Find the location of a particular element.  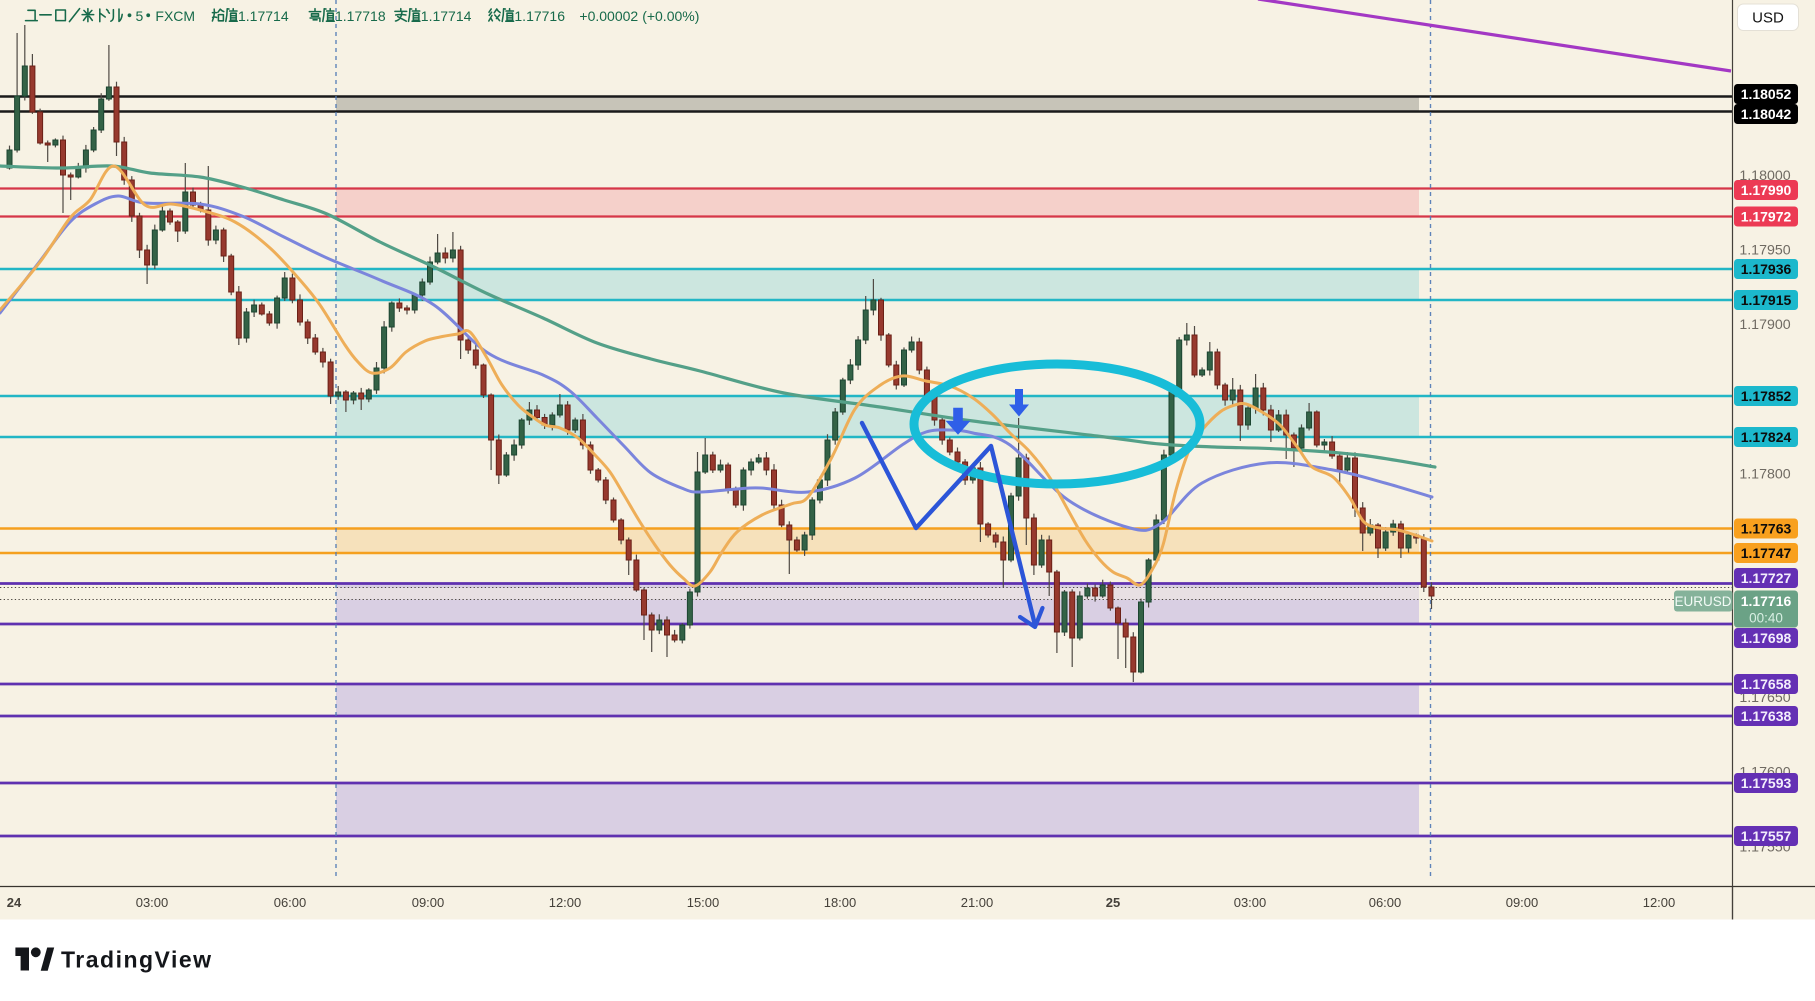

svg-text: 1.17800 is located at coordinates (1764, 474).